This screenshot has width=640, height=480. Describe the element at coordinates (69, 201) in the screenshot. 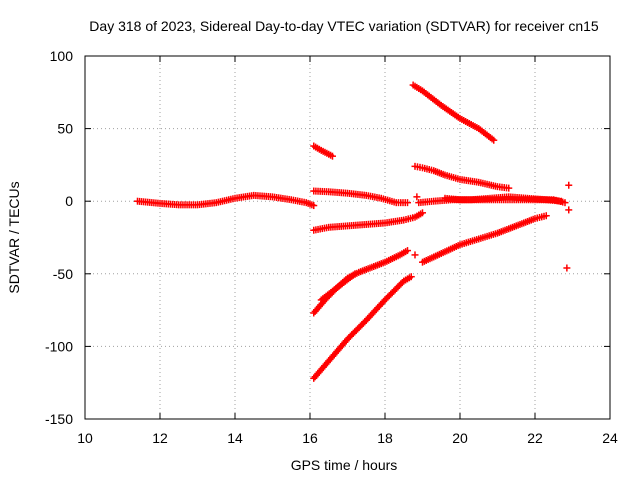

I see `y-tick-label: 0` at that location.